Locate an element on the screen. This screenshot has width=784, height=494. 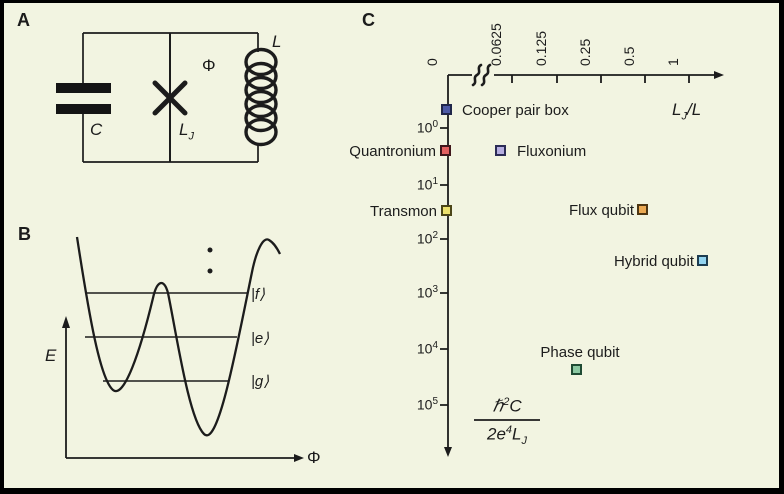
panel-b-label: B is located at coordinates (24, 234).